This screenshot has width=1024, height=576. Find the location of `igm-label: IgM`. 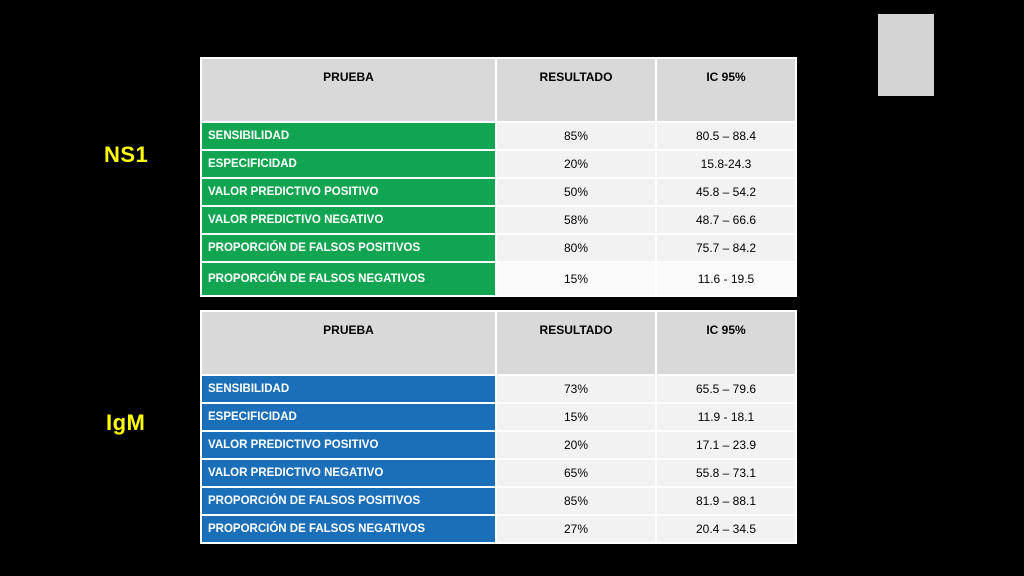

igm-label: IgM is located at coordinates (126, 422).